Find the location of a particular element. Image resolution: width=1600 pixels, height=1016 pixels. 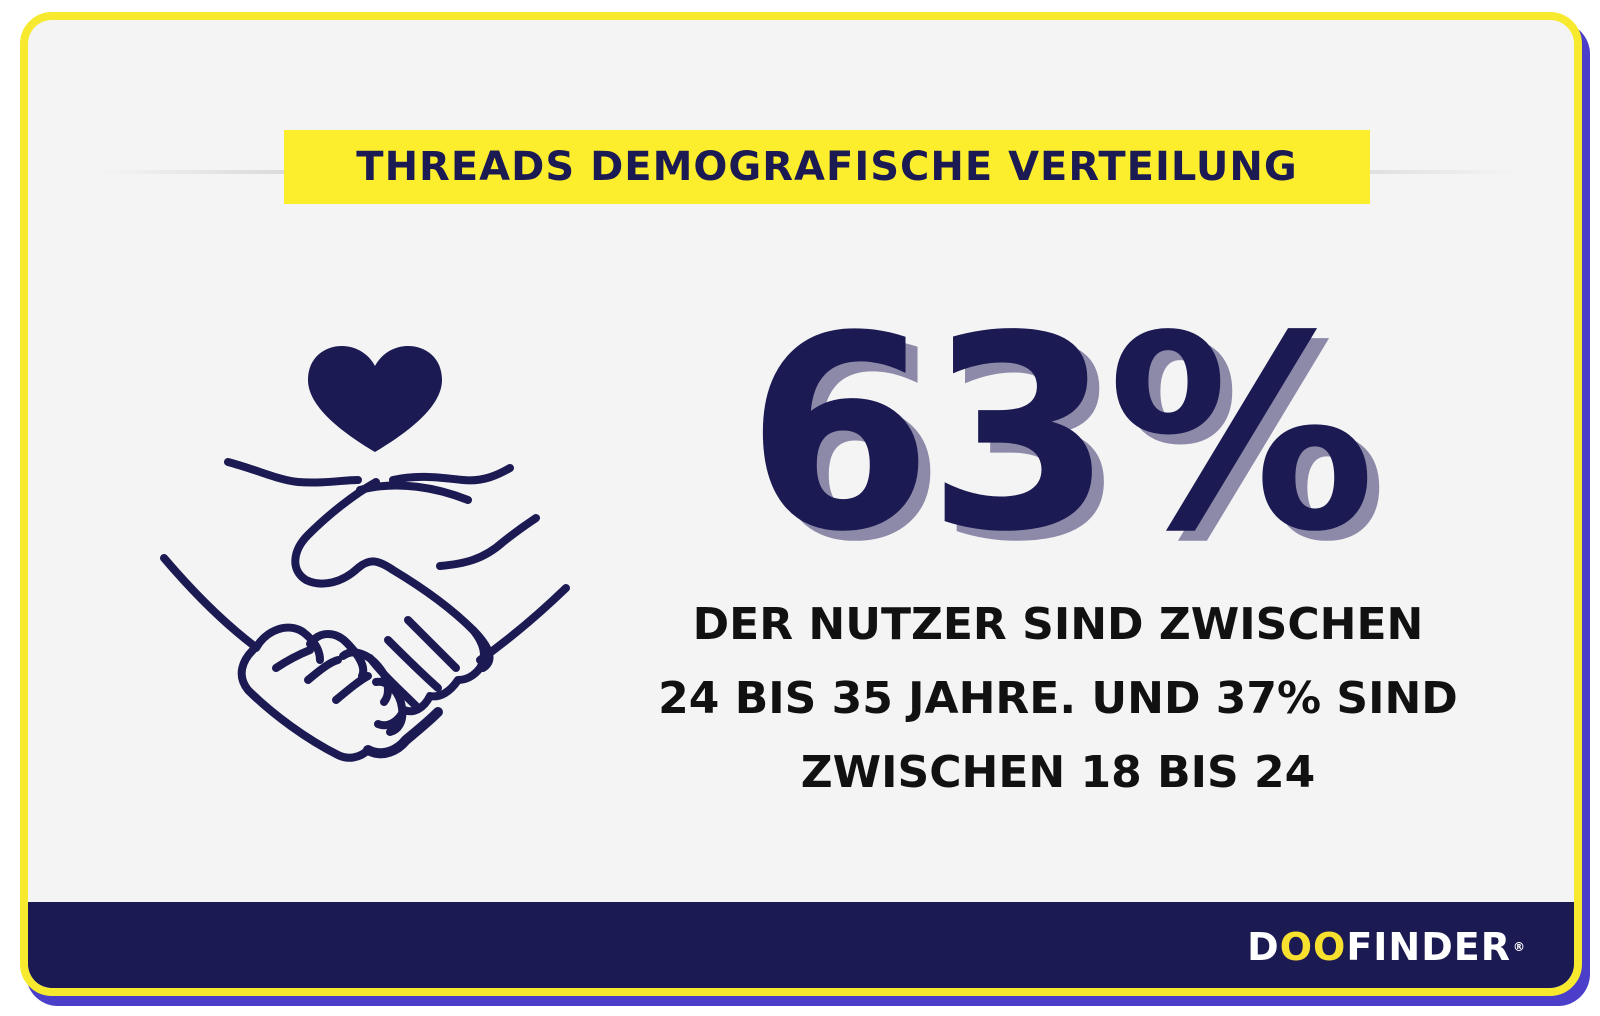

brand-logo: DOOFINDER ® is located at coordinates (1386, 947).